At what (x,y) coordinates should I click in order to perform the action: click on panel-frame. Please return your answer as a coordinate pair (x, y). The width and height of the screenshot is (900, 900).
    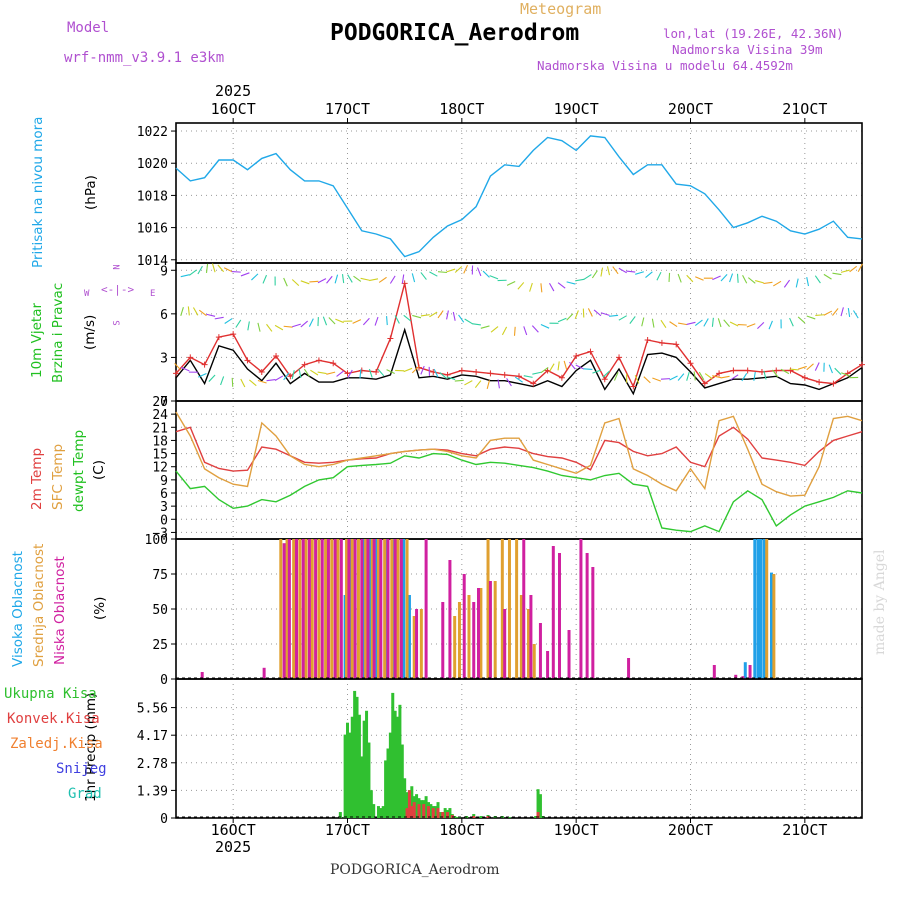
    Looking at the image, I should click on (519, 193).